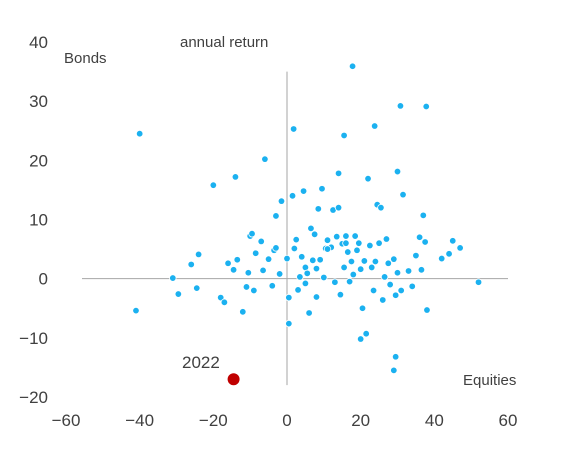 This screenshot has height=450, width=571. I want to click on y-tick-label: 0, so click(43, 279).